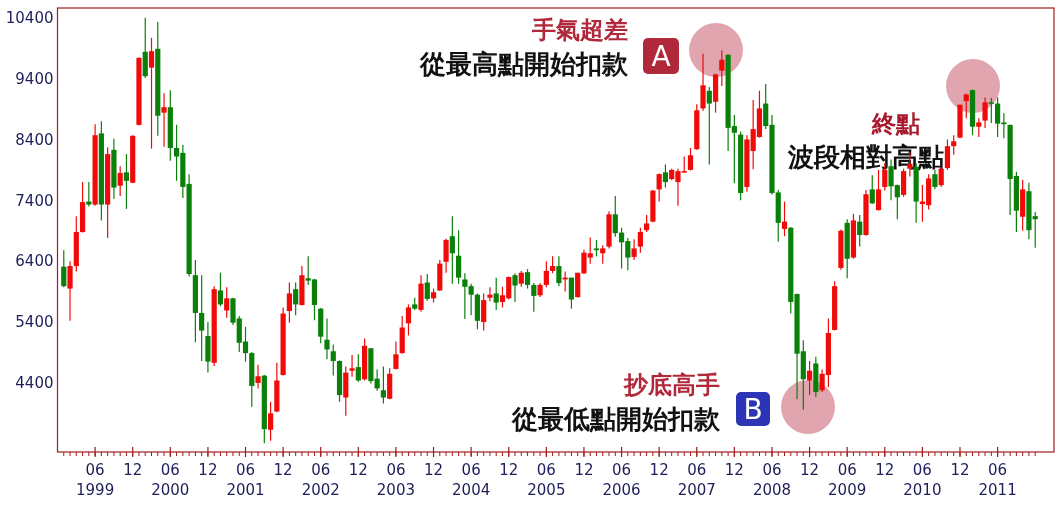 Image resolution: width=1060 pixels, height=505 pixels. I want to click on x-tick-label: 06 2008, so click(772, 480).